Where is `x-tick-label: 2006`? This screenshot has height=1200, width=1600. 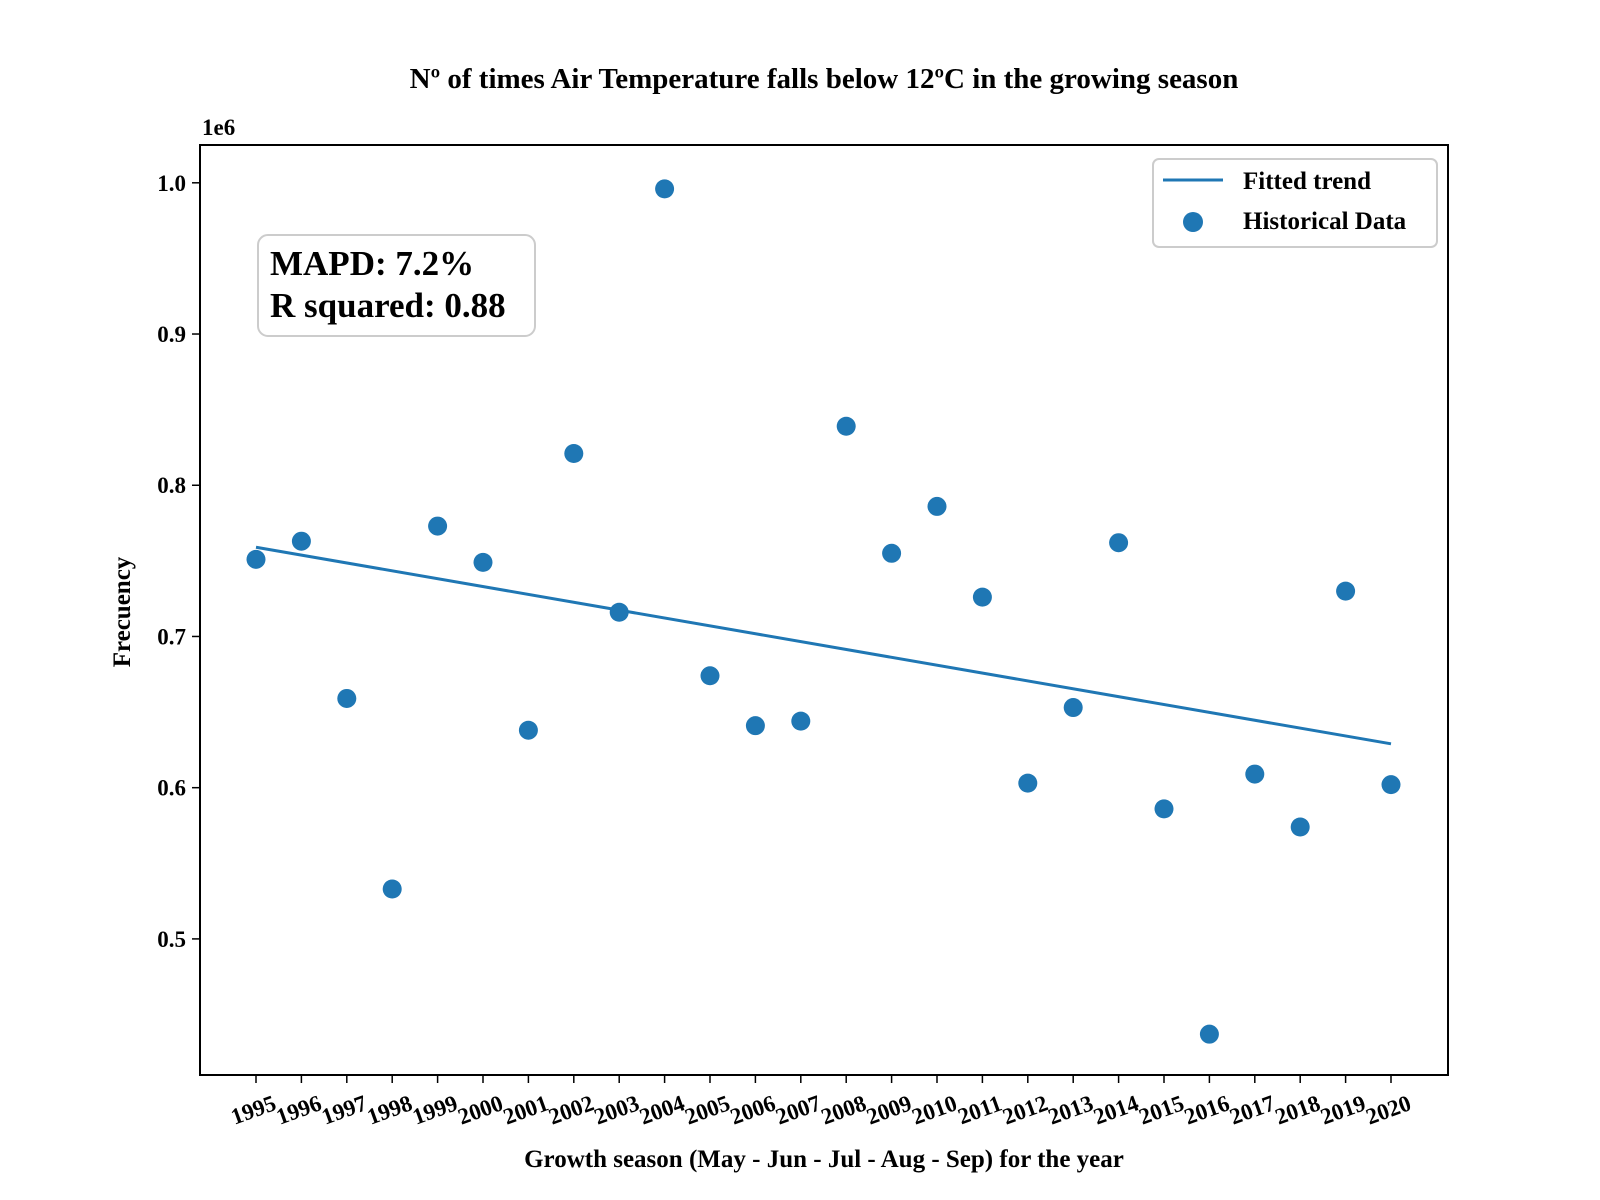 x-tick-label: 2006 is located at coordinates (753, 1109).